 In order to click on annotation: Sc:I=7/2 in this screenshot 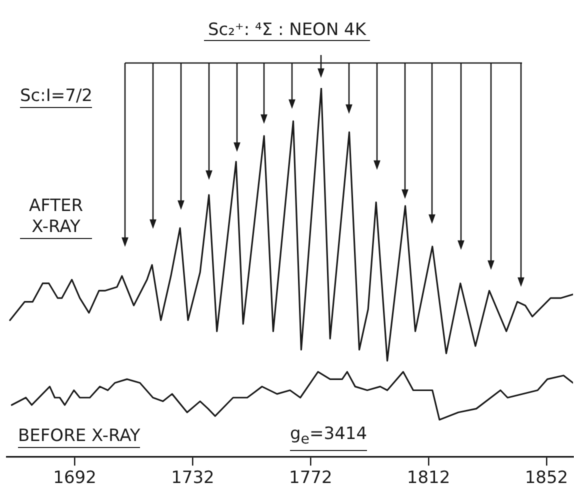, I will do `click(56, 97)`.